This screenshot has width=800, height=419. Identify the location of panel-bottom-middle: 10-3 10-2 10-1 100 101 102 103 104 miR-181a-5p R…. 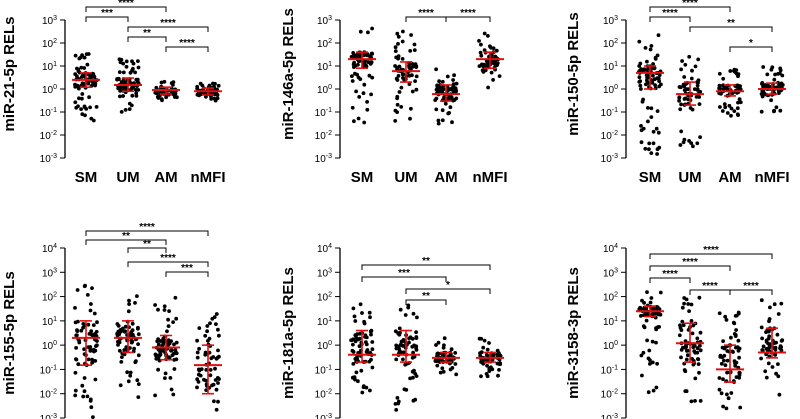
(392, 331).